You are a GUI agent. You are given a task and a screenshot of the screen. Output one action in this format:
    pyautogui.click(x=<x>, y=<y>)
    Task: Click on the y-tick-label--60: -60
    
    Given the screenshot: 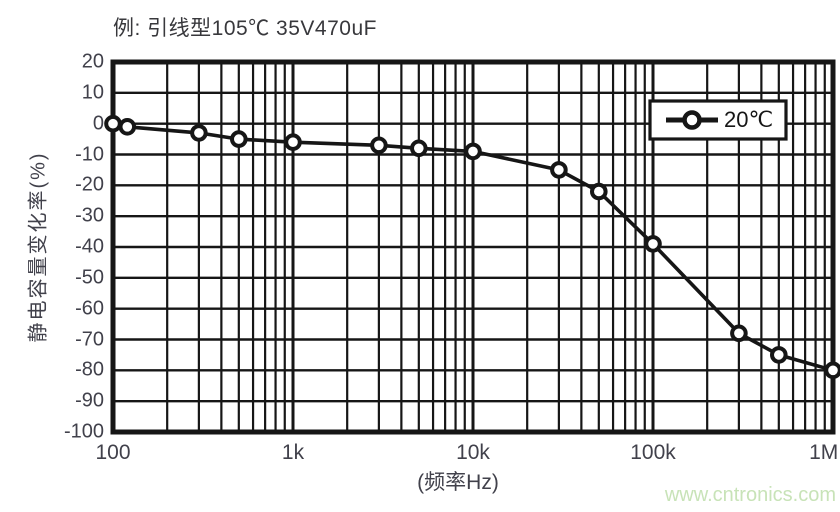 What is the action you would take?
    pyautogui.click(x=89, y=308)
    